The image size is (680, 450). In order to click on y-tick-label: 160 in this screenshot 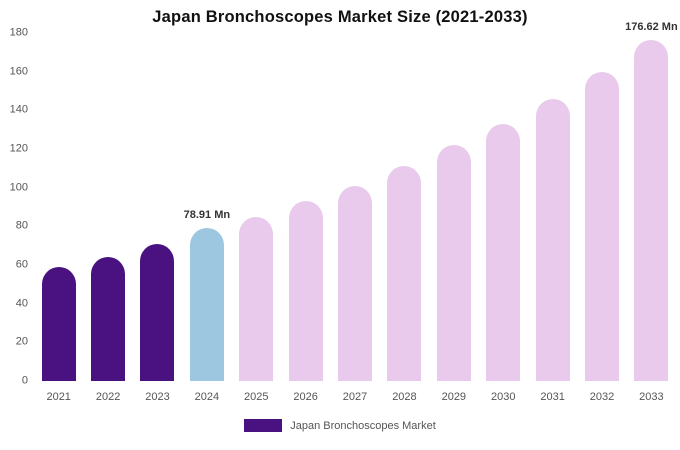, I will do `click(18, 71)`.